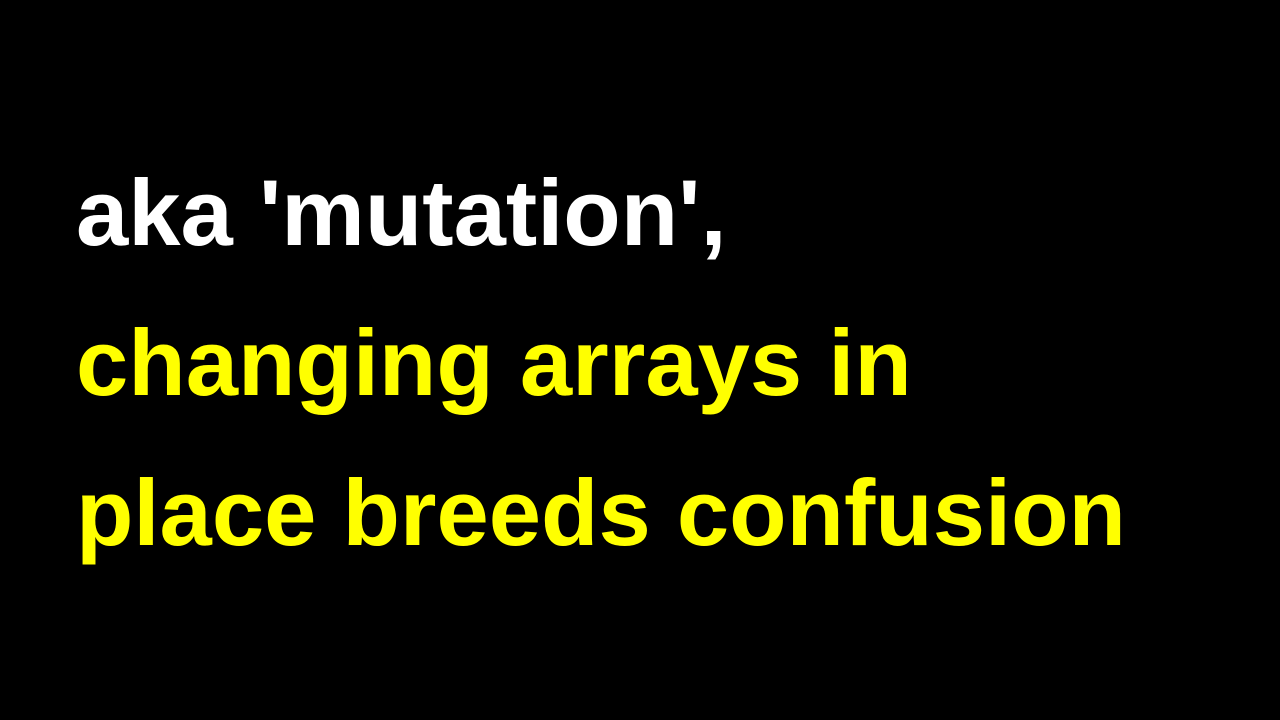 This screenshot has height=720, width=1280. Describe the element at coordinates (601, 512) in the screenshot. I see `slide-text-line-3: place breeds confusion` at that location.